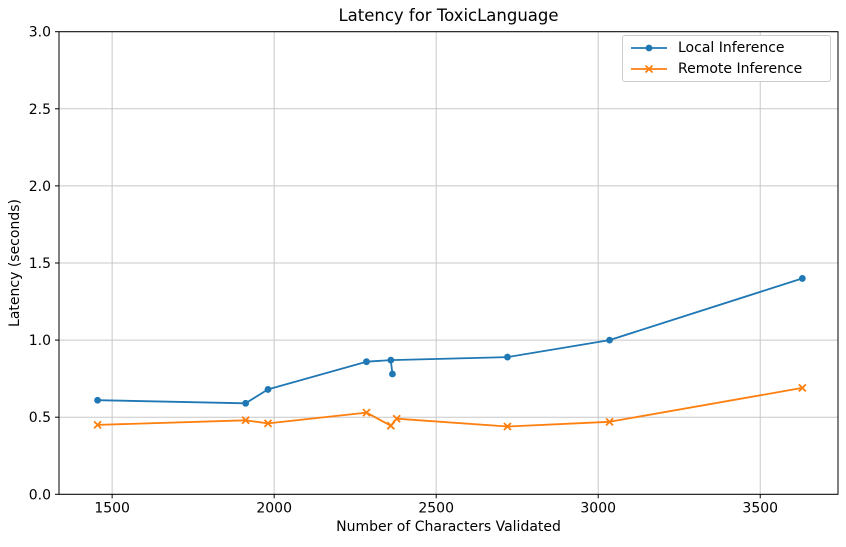  What do you see at coordinates (731, 48) in the screenshot?
I see `legend-label-local-inference: Local Inference` at bounding box center [731, 48].